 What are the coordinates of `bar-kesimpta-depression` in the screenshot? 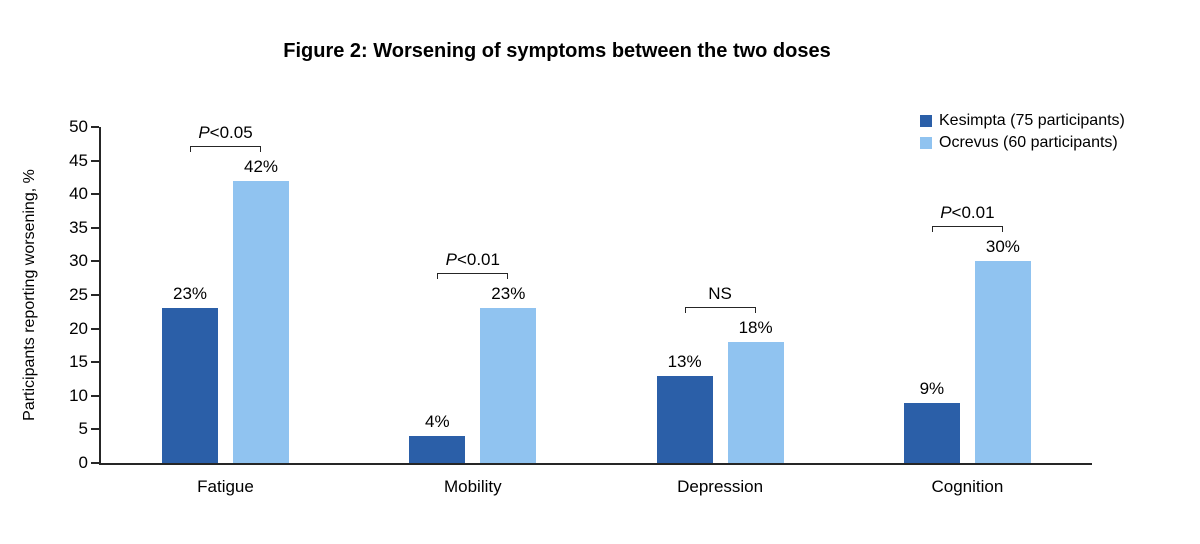 It's located at (684, 419).